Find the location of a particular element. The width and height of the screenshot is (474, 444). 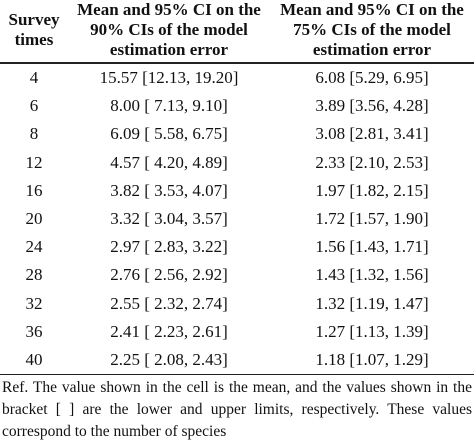

table-cell: 2.76 [ 2.56, 2.92] is located at coordinates (169, 275).